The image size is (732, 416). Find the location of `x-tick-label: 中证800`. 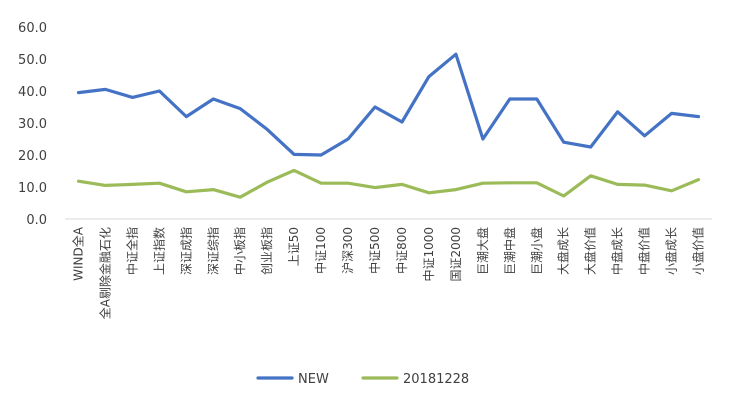

x-tick-label: 中证800 is located at coordinates (401, 250).